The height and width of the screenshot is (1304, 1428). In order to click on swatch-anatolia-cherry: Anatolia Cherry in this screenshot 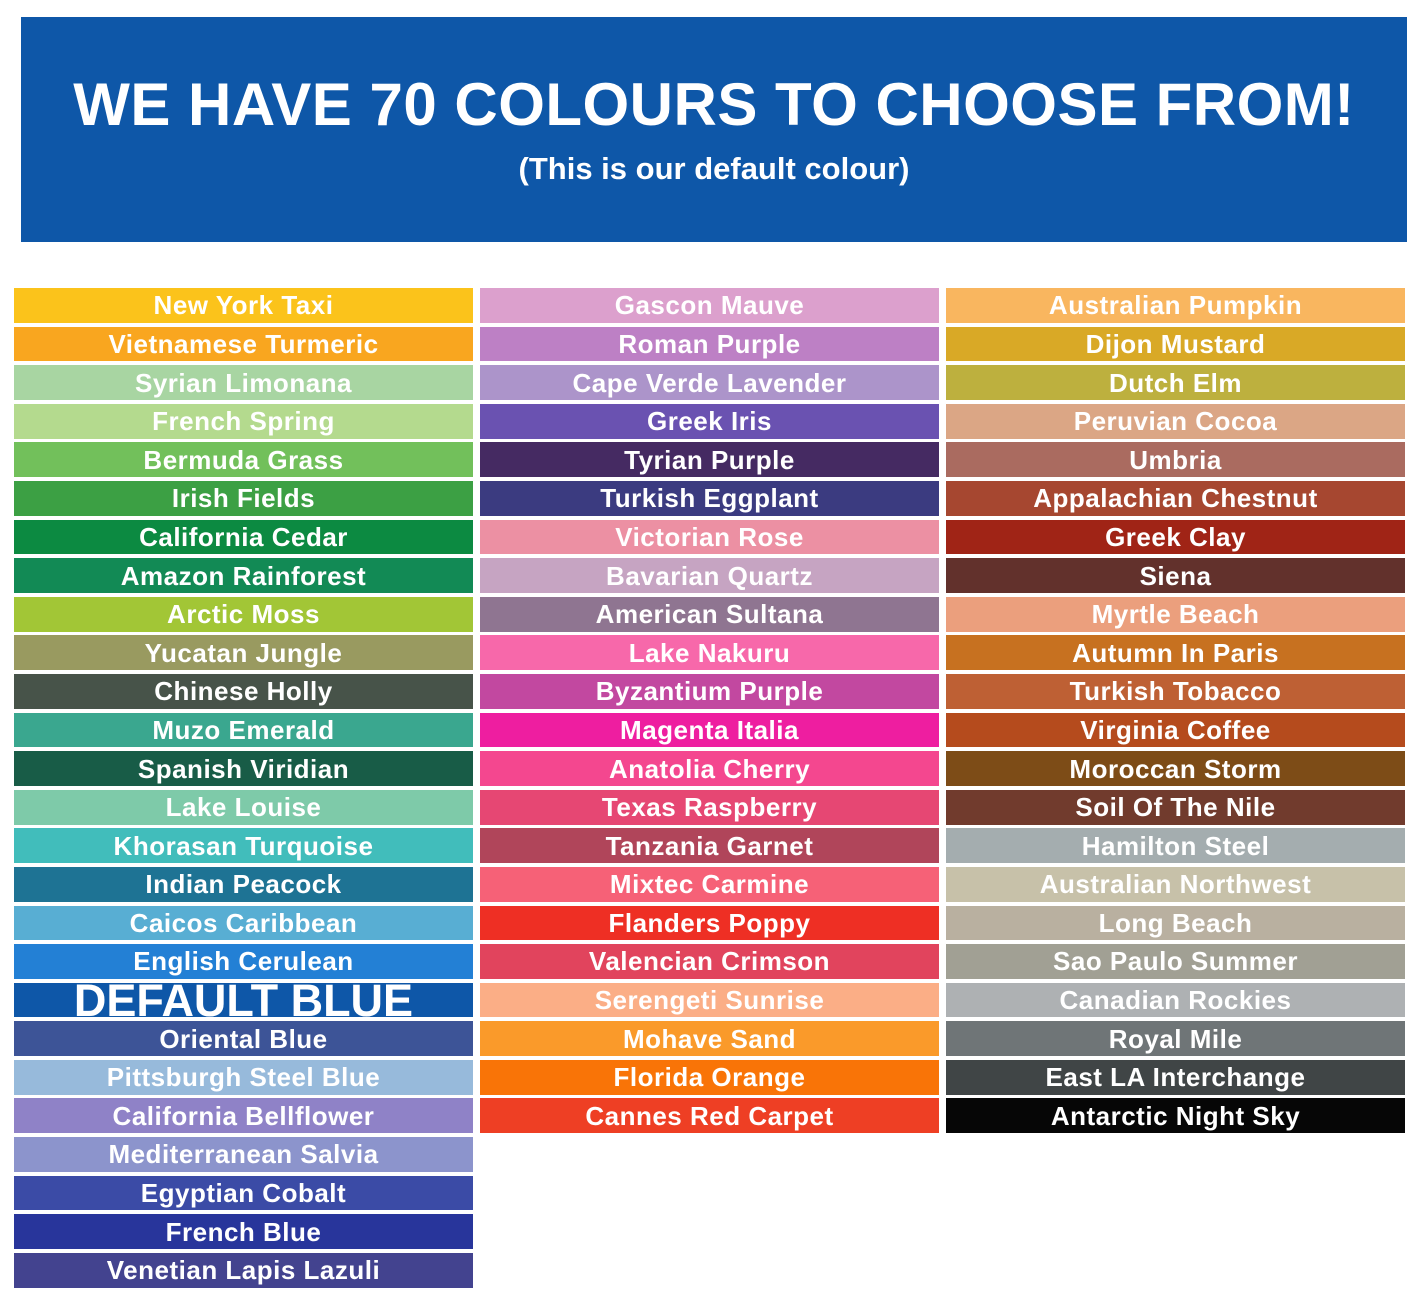, I will do `click(709, 768)`.